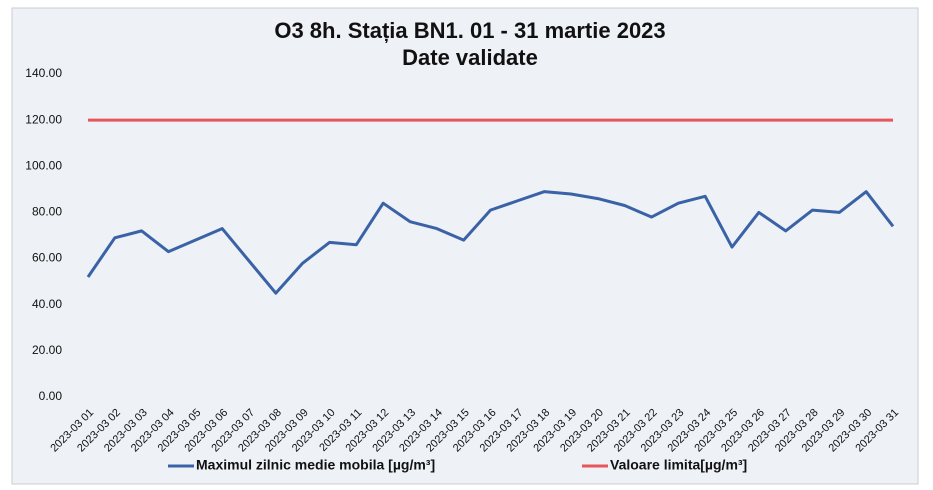 This screenshot has width=933, height=490. I want to click on y-tick-label: 40.00, so click(47, 304).